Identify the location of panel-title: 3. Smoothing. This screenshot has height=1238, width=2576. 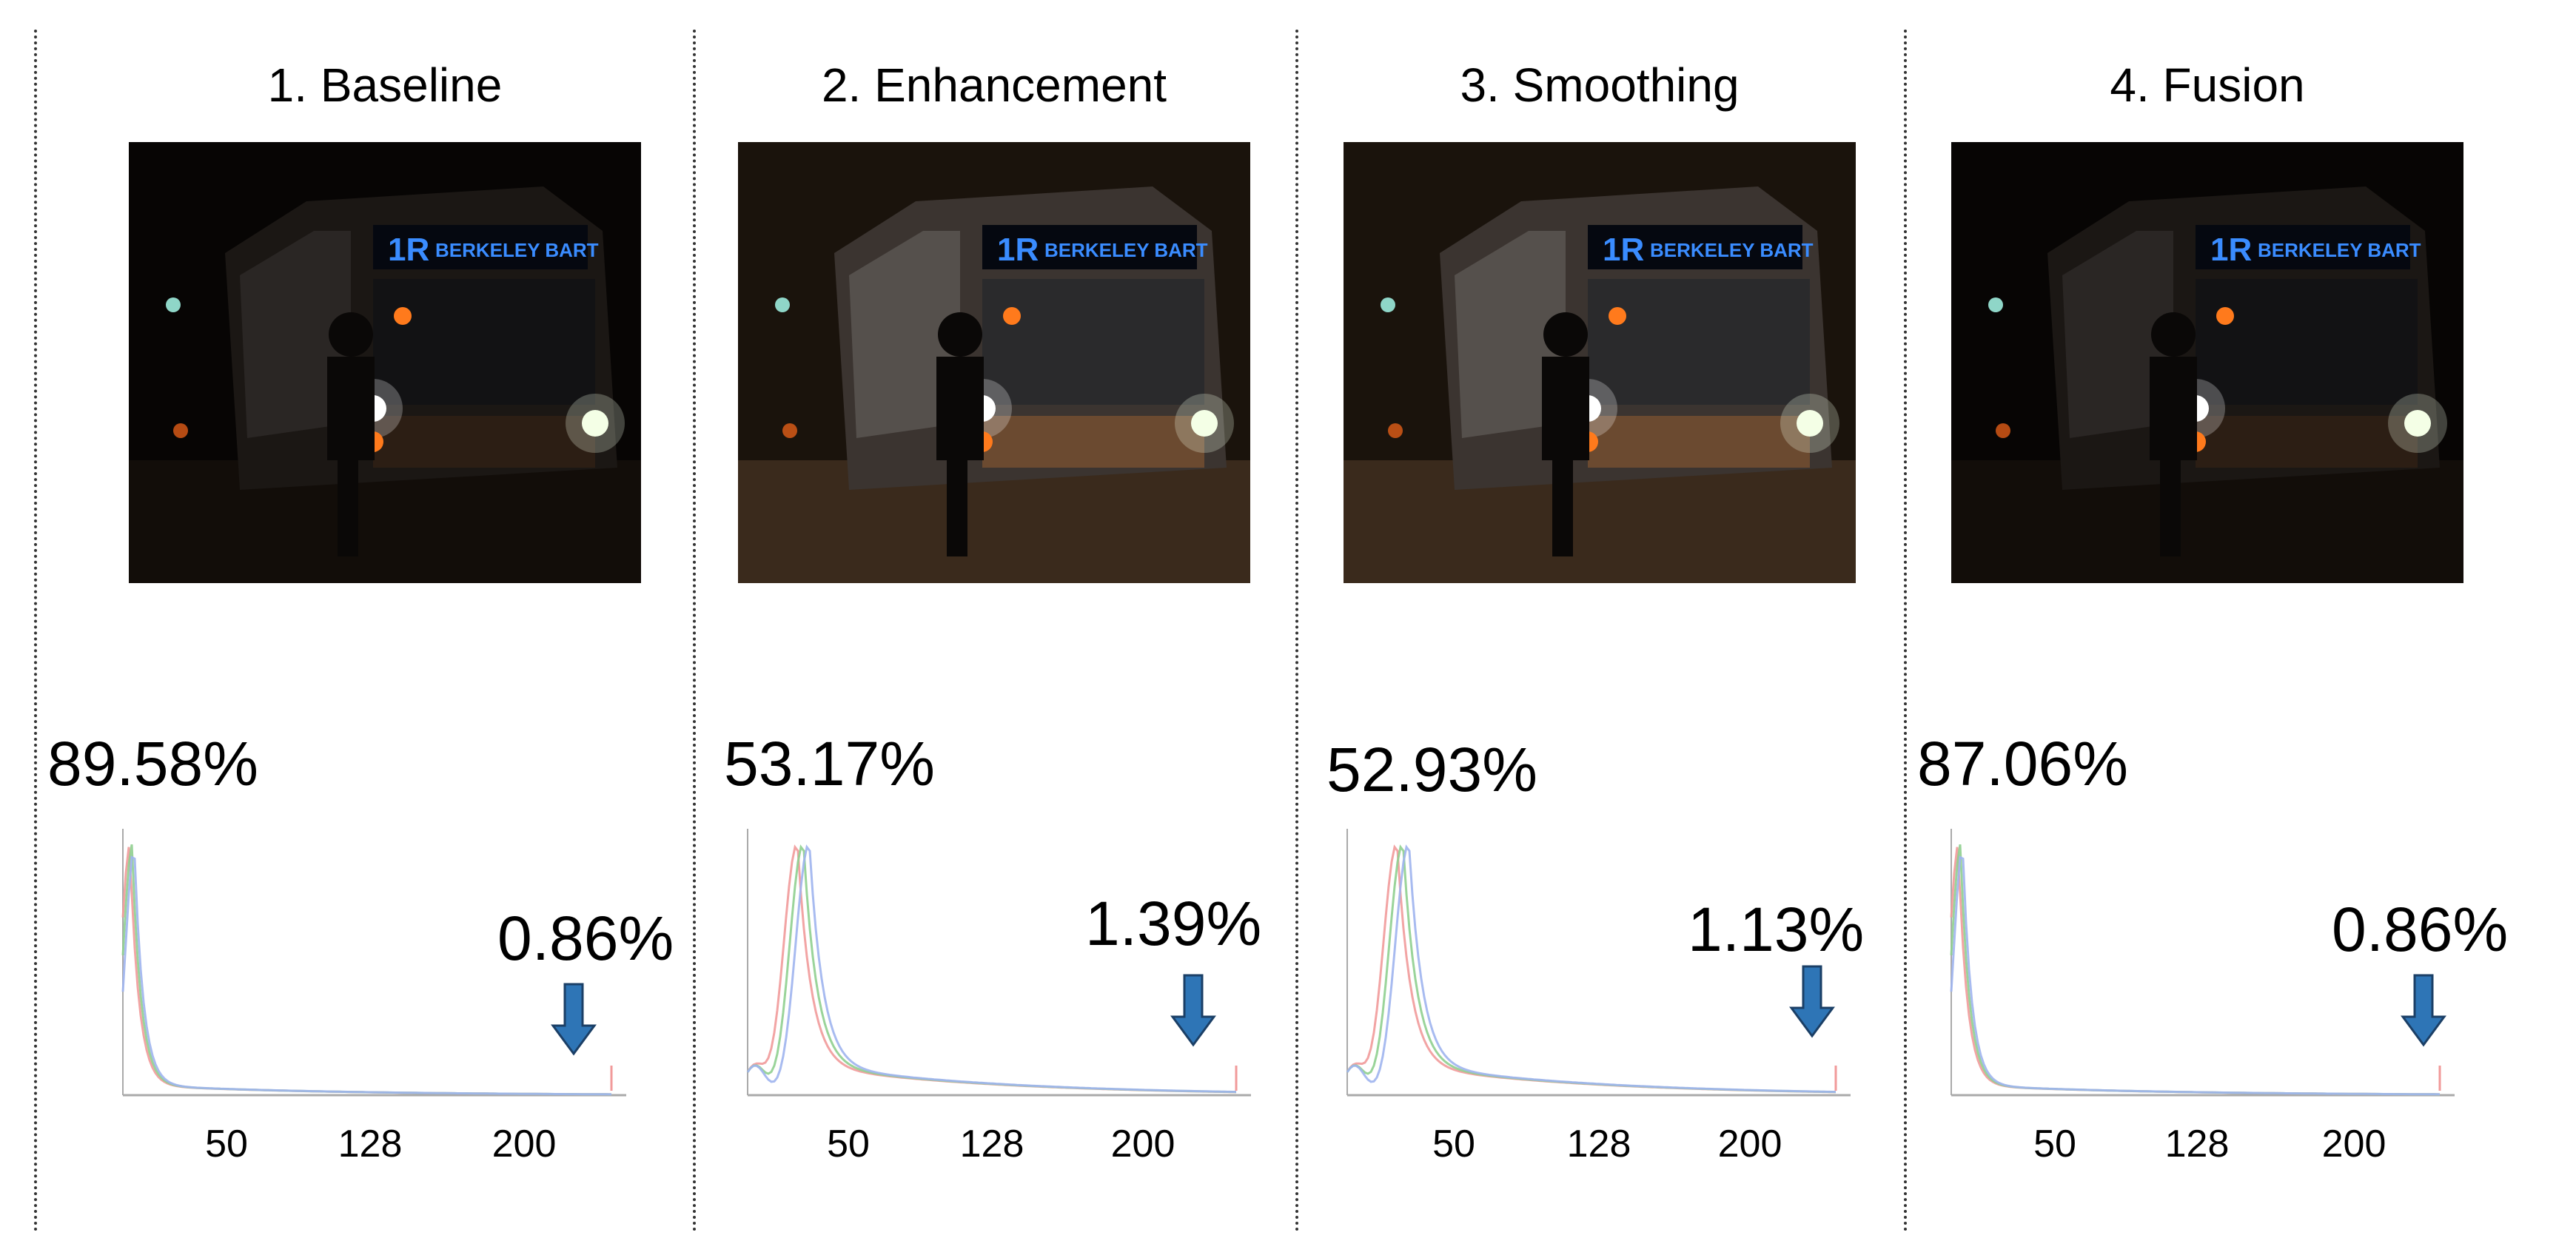
(1600, 85).